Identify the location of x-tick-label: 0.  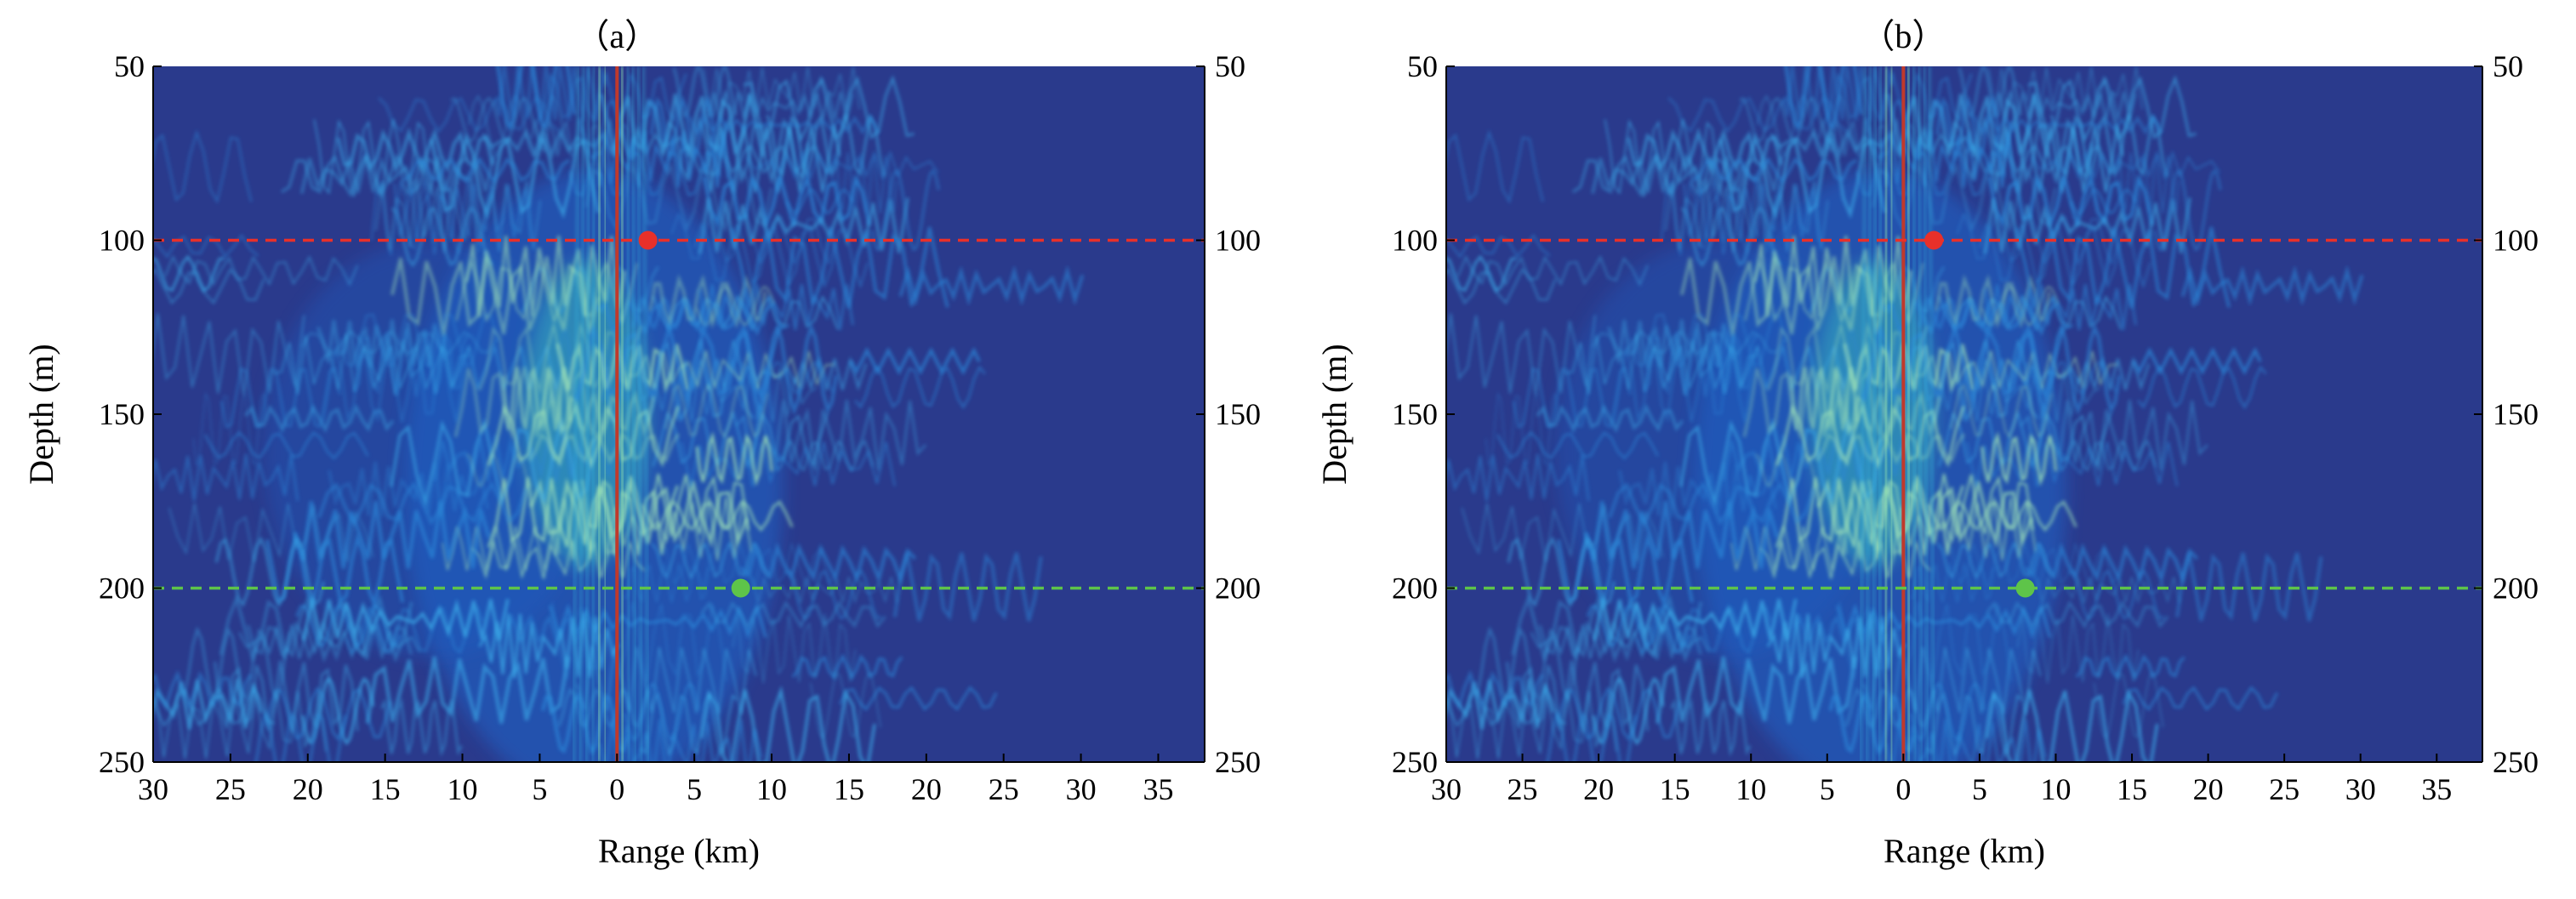
(1903, 789).